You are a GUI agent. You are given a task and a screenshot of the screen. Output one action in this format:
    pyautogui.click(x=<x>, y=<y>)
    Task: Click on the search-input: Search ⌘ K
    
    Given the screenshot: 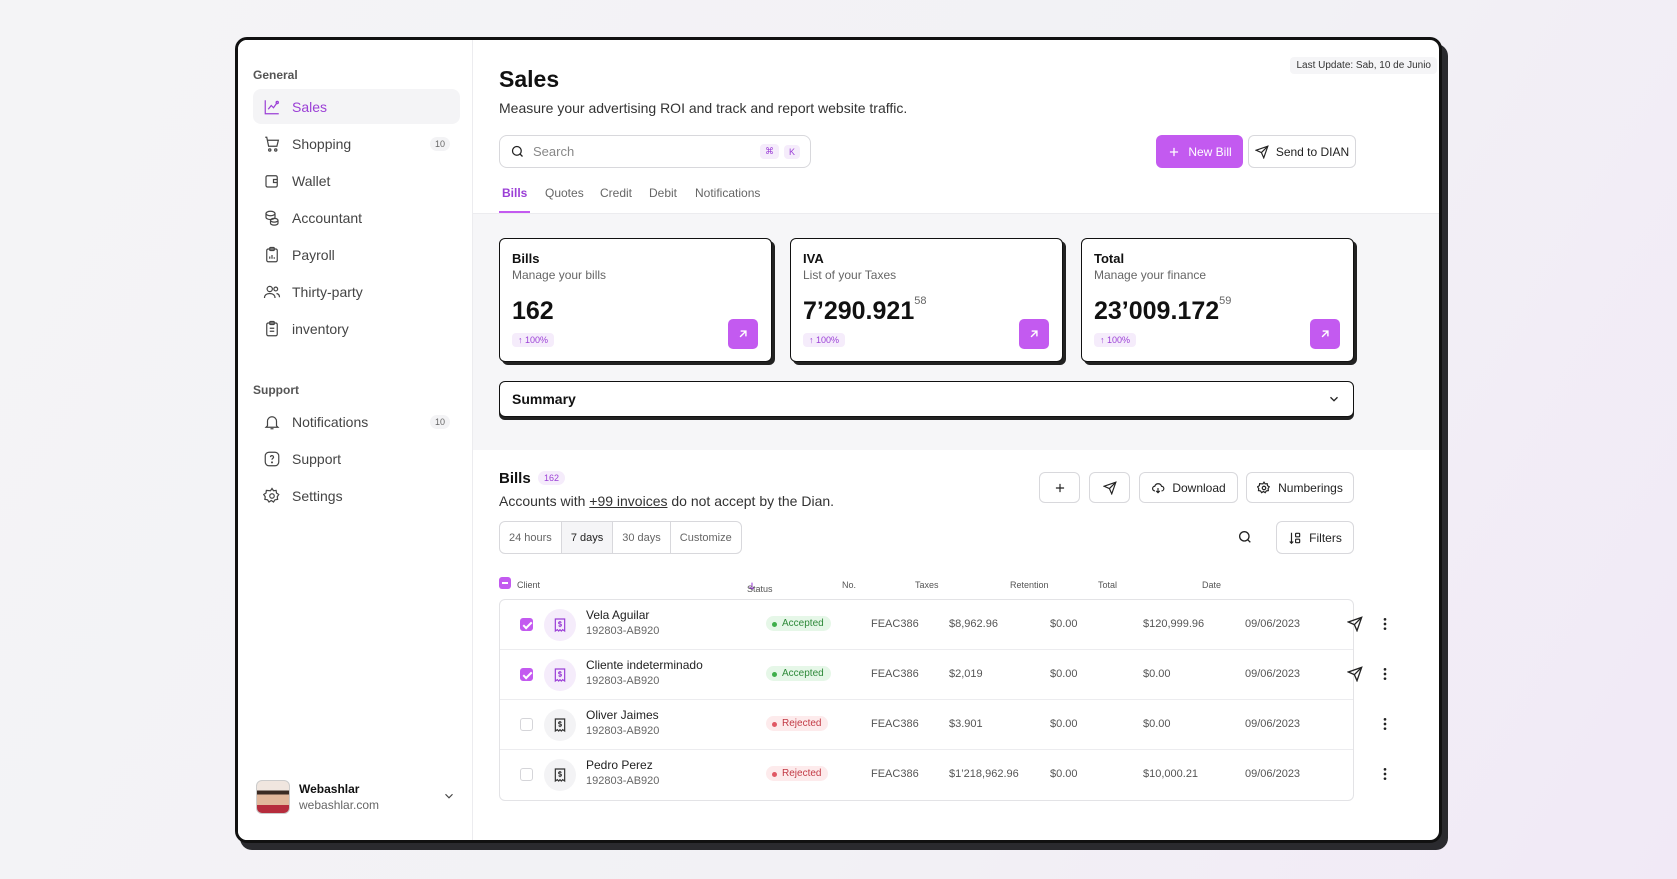 What is the action you would take?
    pyautogui.click(x=655, y=151)
    